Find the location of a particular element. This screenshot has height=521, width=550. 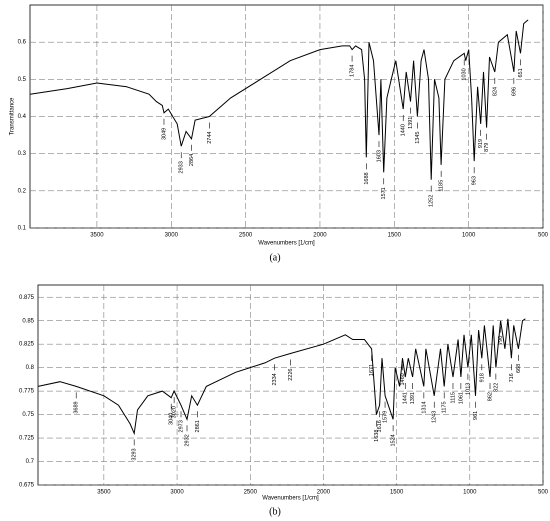

peak-label: 961 is located at coordinates (476, 415).